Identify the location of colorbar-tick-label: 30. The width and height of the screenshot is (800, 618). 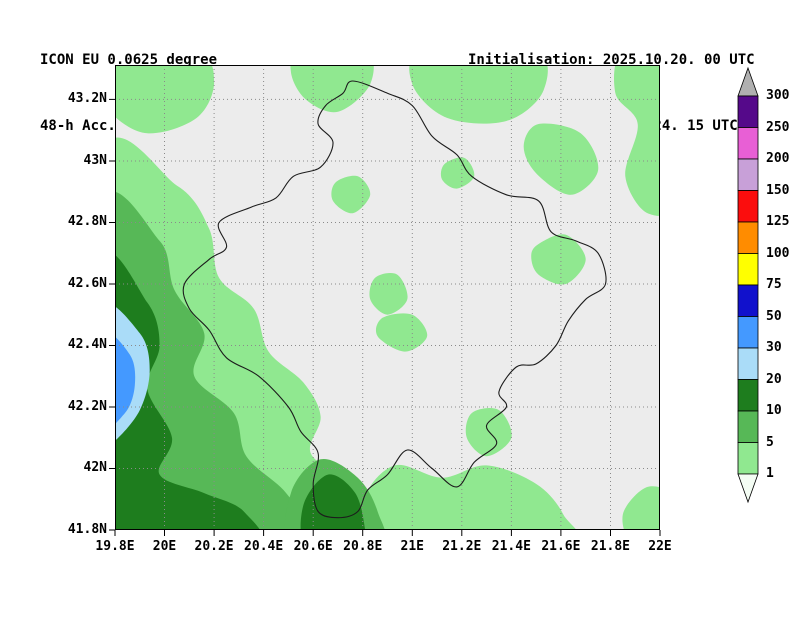
(774, 347).